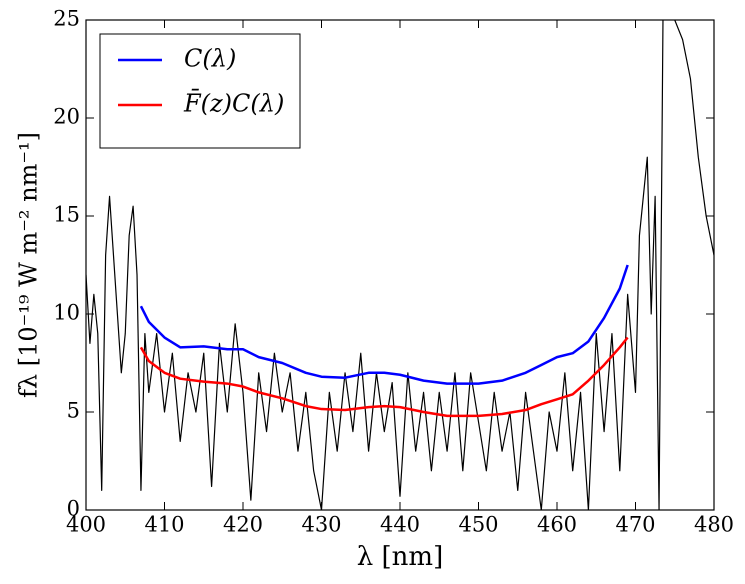 The height and width of the screenshot is (584, 745). I want to click on legend-box, so click(200, 91).